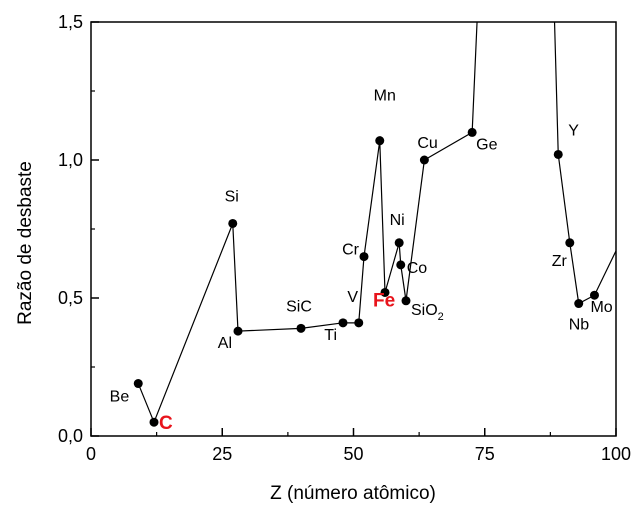 The width and height of the screenshot is (636, 506). What do you see at coordinates (351, 250) in the screenshot?
I see `point-label: Cr` at bounding box center [351, 250].